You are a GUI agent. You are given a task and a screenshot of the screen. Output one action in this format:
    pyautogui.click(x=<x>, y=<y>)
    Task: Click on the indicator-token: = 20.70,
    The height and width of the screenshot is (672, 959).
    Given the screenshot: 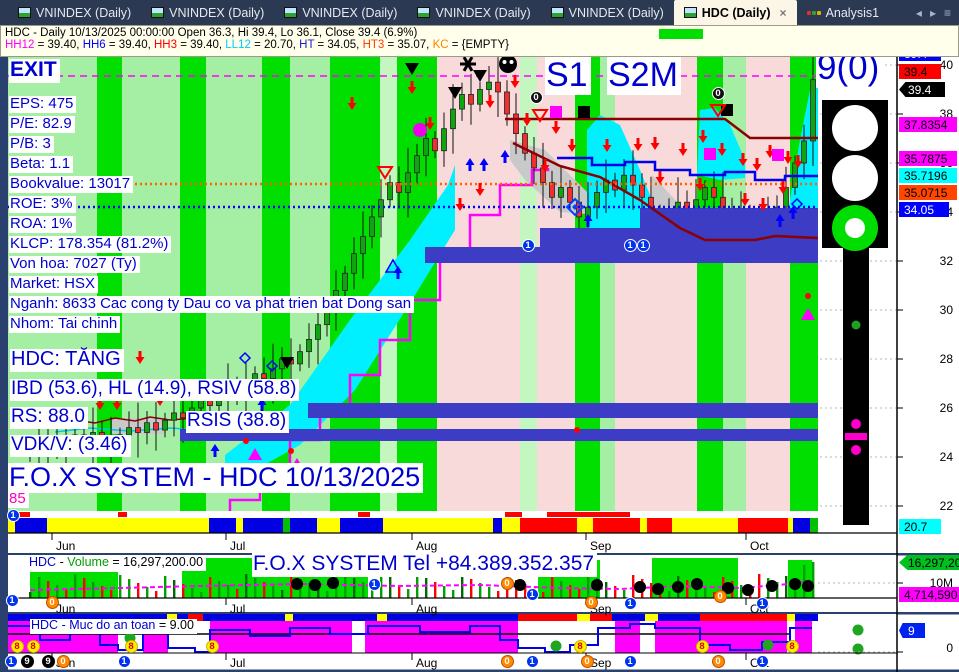 What is the action you would take?
    pyautogui.click(x=275, y=45)
    